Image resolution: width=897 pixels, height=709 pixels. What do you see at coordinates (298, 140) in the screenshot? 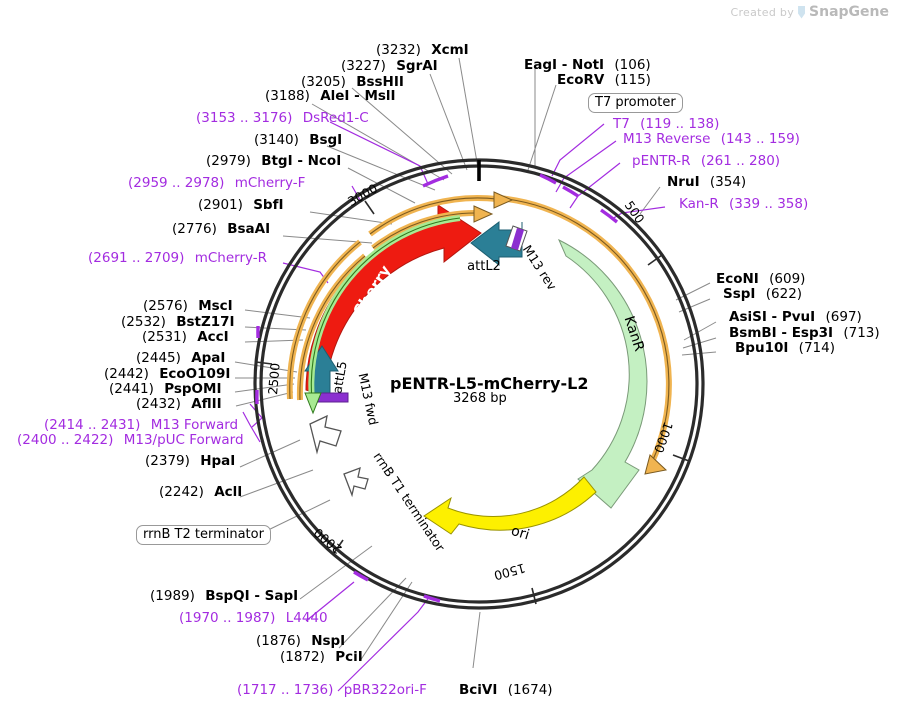
I see `label-bsgi: (3140) BsgI` at bounding box center [298, 140].